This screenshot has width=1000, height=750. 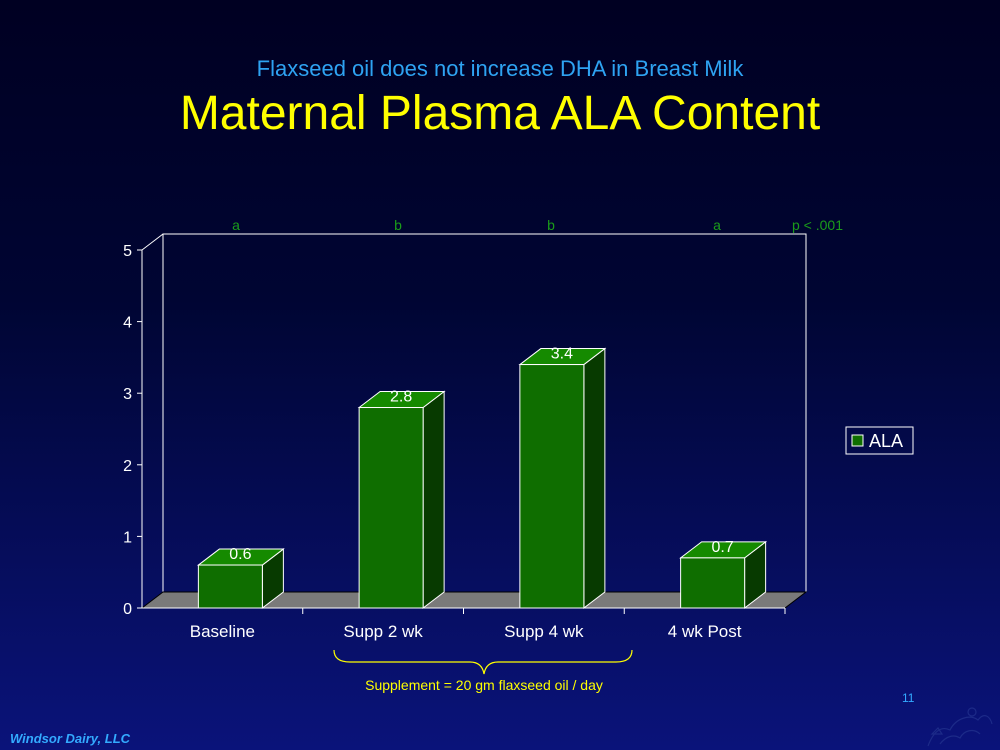 I want to click on y-tick-label: 4, so click(x=127, y=323).